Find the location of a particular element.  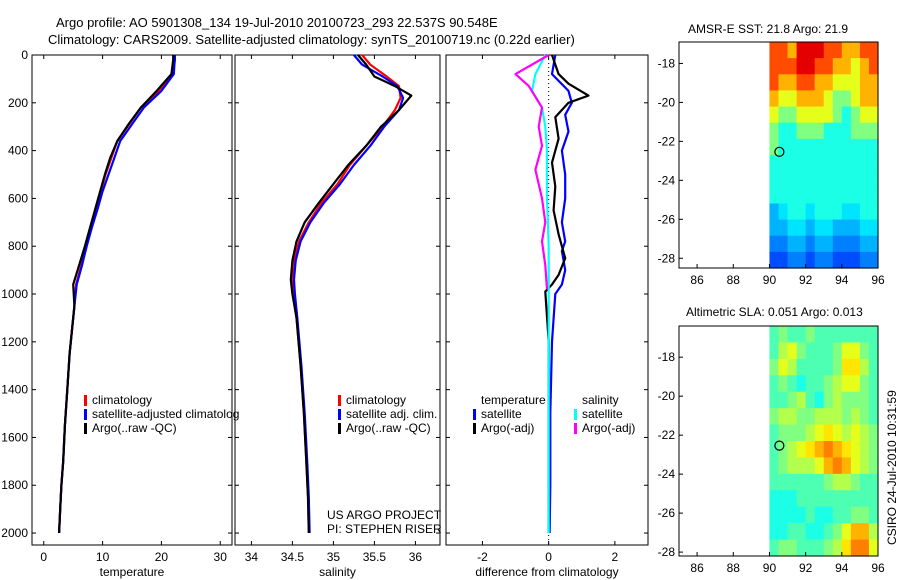

difference-series-blue is located at coordinates (560, 294).